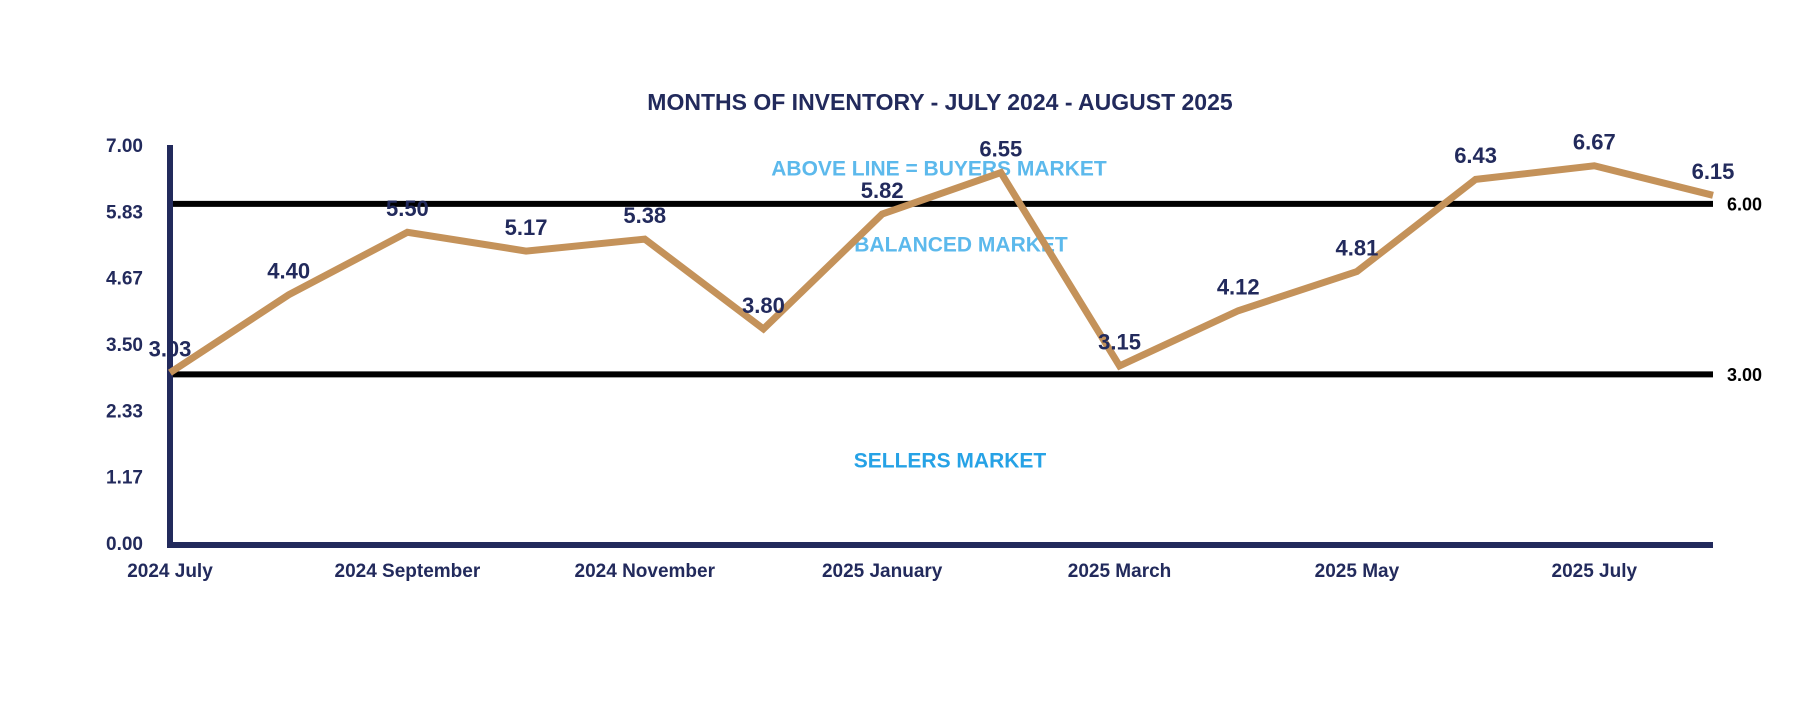 This screenshot has height=702, width=1796. Describe the element at coordinates (124, 477) in the screenshot. I see `y-tick-label: 1.17` at that location.